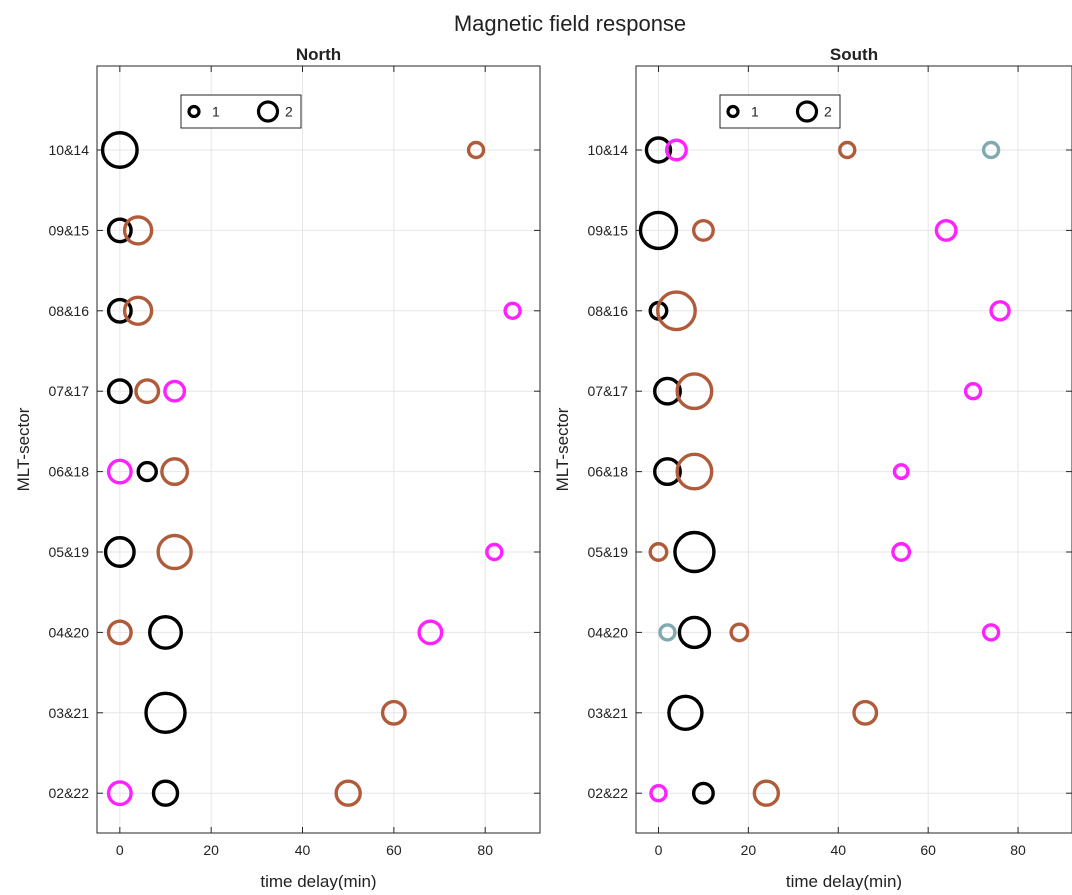 The image size is (1072, 895). Describe the element at coordinates (570, 23) in the screenshot. I see `figure-title: Magnetic field response` at that location.